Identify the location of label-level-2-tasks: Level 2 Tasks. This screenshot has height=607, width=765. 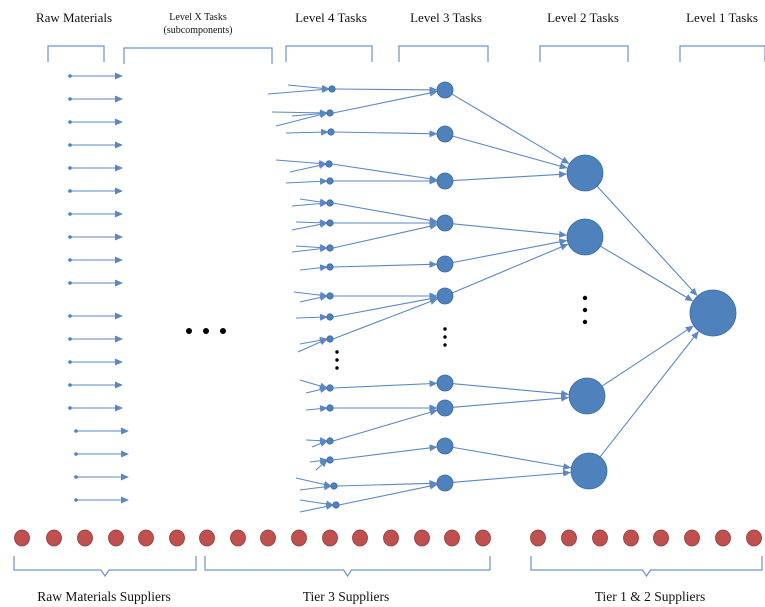
(583, 17).